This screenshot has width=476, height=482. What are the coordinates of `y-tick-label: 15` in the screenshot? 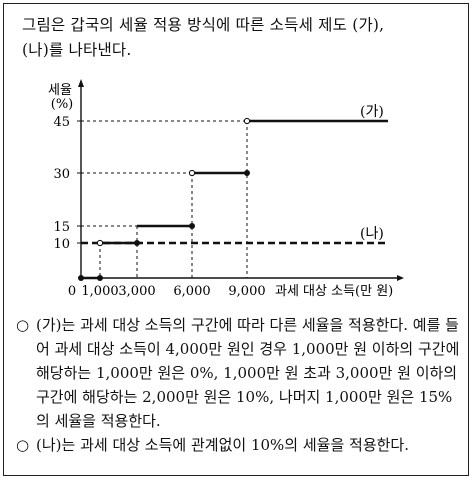 It's located at (61, 227).